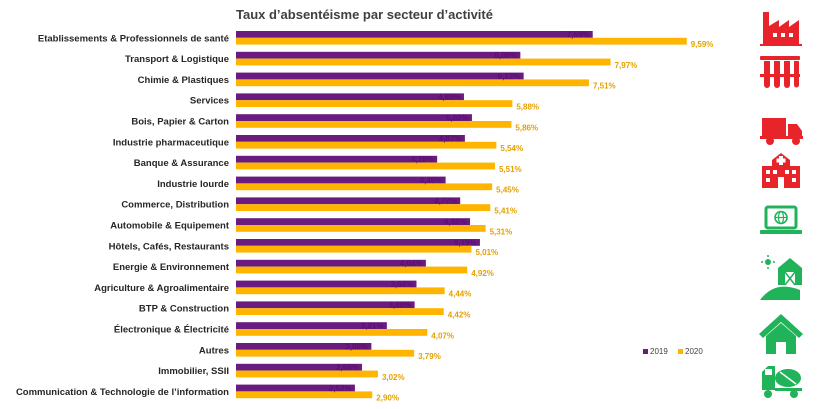  I want to click on value-label-2020: 7,97%, so click(626, 65).